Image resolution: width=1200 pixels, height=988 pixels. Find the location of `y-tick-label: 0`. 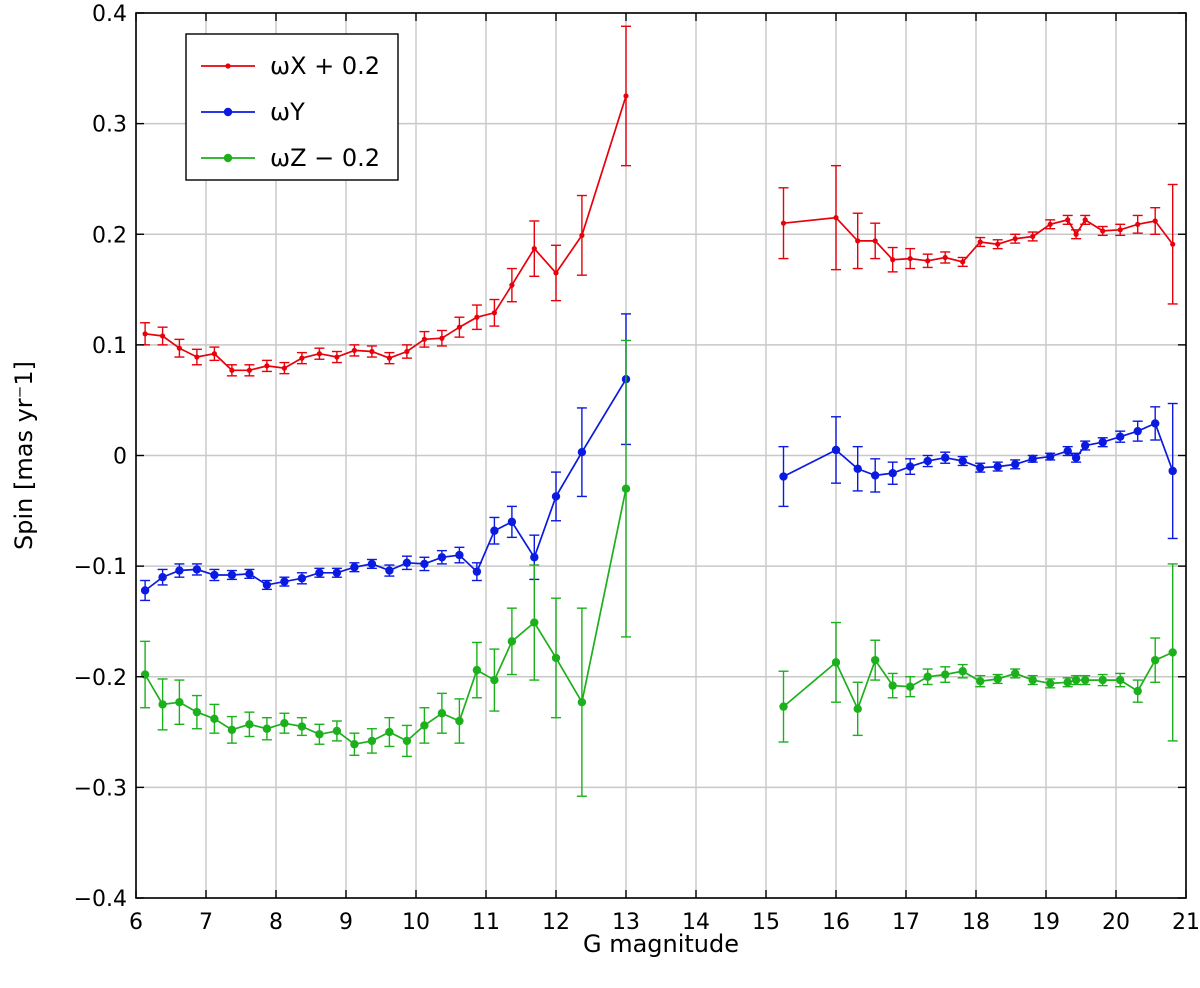

y-tick-label: 0 is located at coordinates (120, 457).